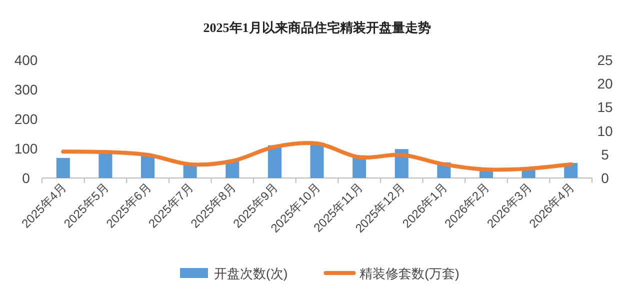  Describe the element at coordinates (605, 84) in the screenshot. I see `y2-tick-label: 20` at that location.